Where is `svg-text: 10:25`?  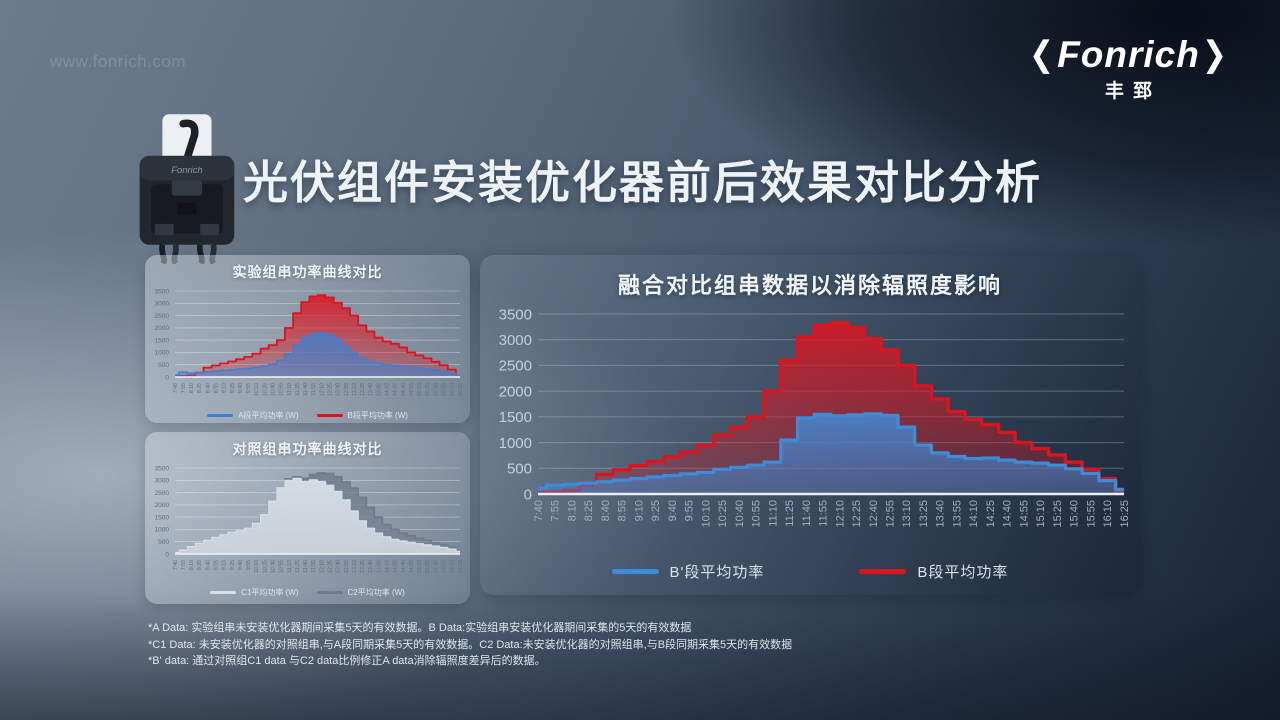
svg-text: 10:25 is located at coordinates (265, 389).